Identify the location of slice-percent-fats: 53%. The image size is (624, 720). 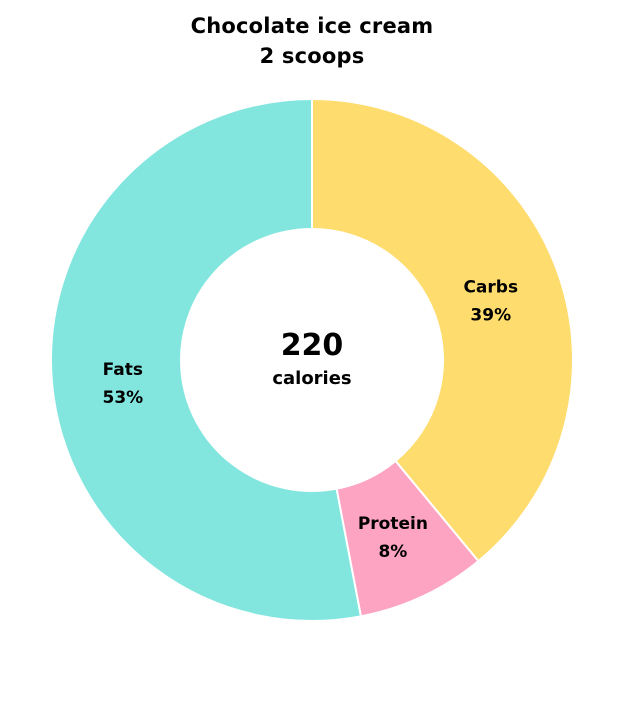
(122, 398).